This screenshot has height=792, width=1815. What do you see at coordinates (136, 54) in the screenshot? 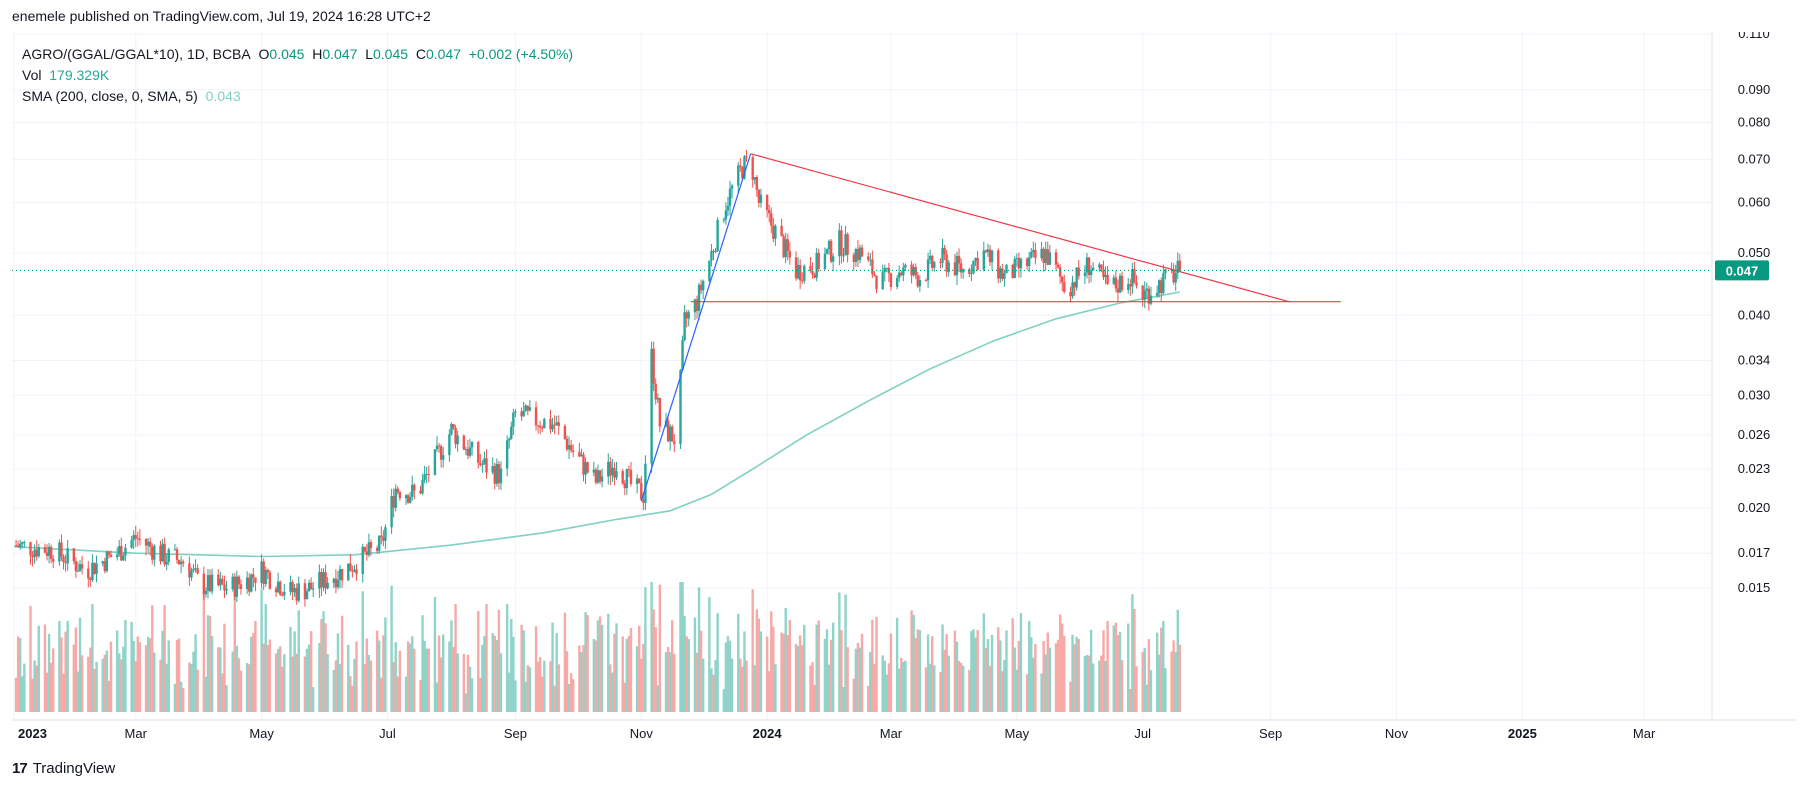
I see `symbol-label: AGRO/(GGAL/GGAL*10), 1D, BCBA` at bounding box center [136, 54].